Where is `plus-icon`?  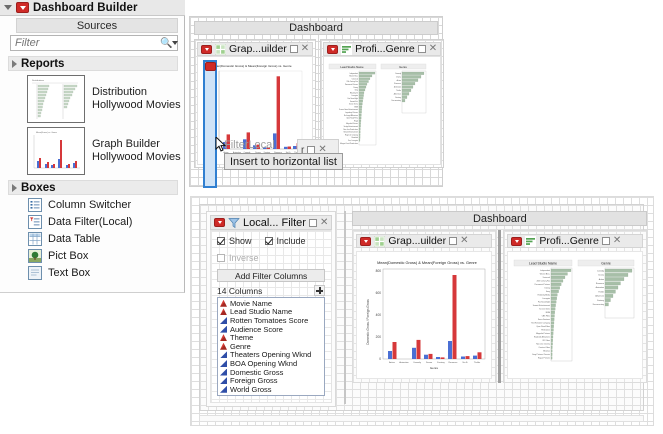 plus-icon is located at coordinates (320, 290).